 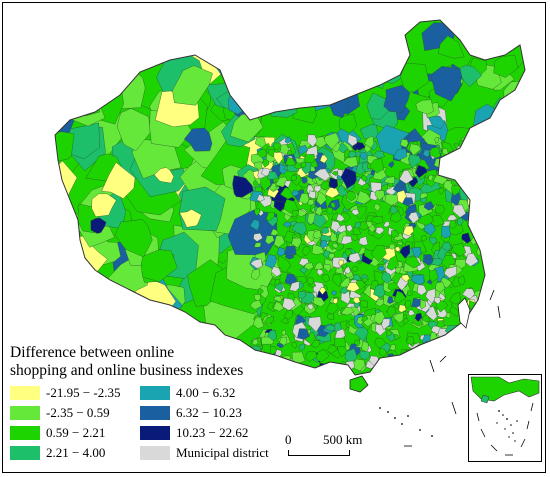 I want to click on south-china-sea-islands, so click(x=440, y=368).